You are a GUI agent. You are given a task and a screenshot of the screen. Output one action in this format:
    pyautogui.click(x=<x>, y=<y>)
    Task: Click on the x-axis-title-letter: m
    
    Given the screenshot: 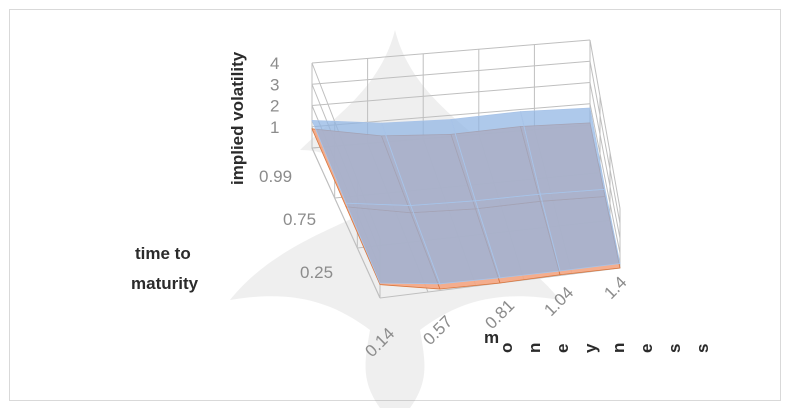 What is the action you would take?
    pyautogui.click(x=491, y=337)
    